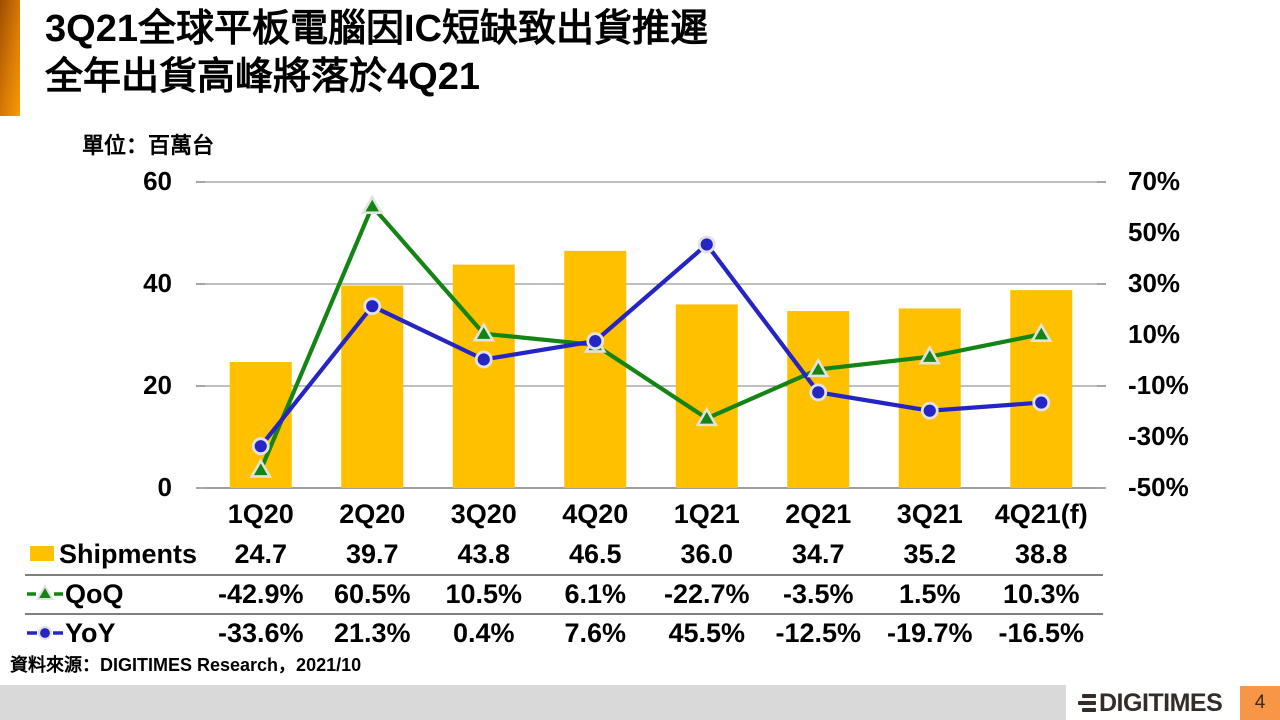 The width and height of the screenshot is (1280, 720). Describe the element at coordinates (1158, 385) in the screenshot. I see `right-axis-tick-label: -10%` at that location.